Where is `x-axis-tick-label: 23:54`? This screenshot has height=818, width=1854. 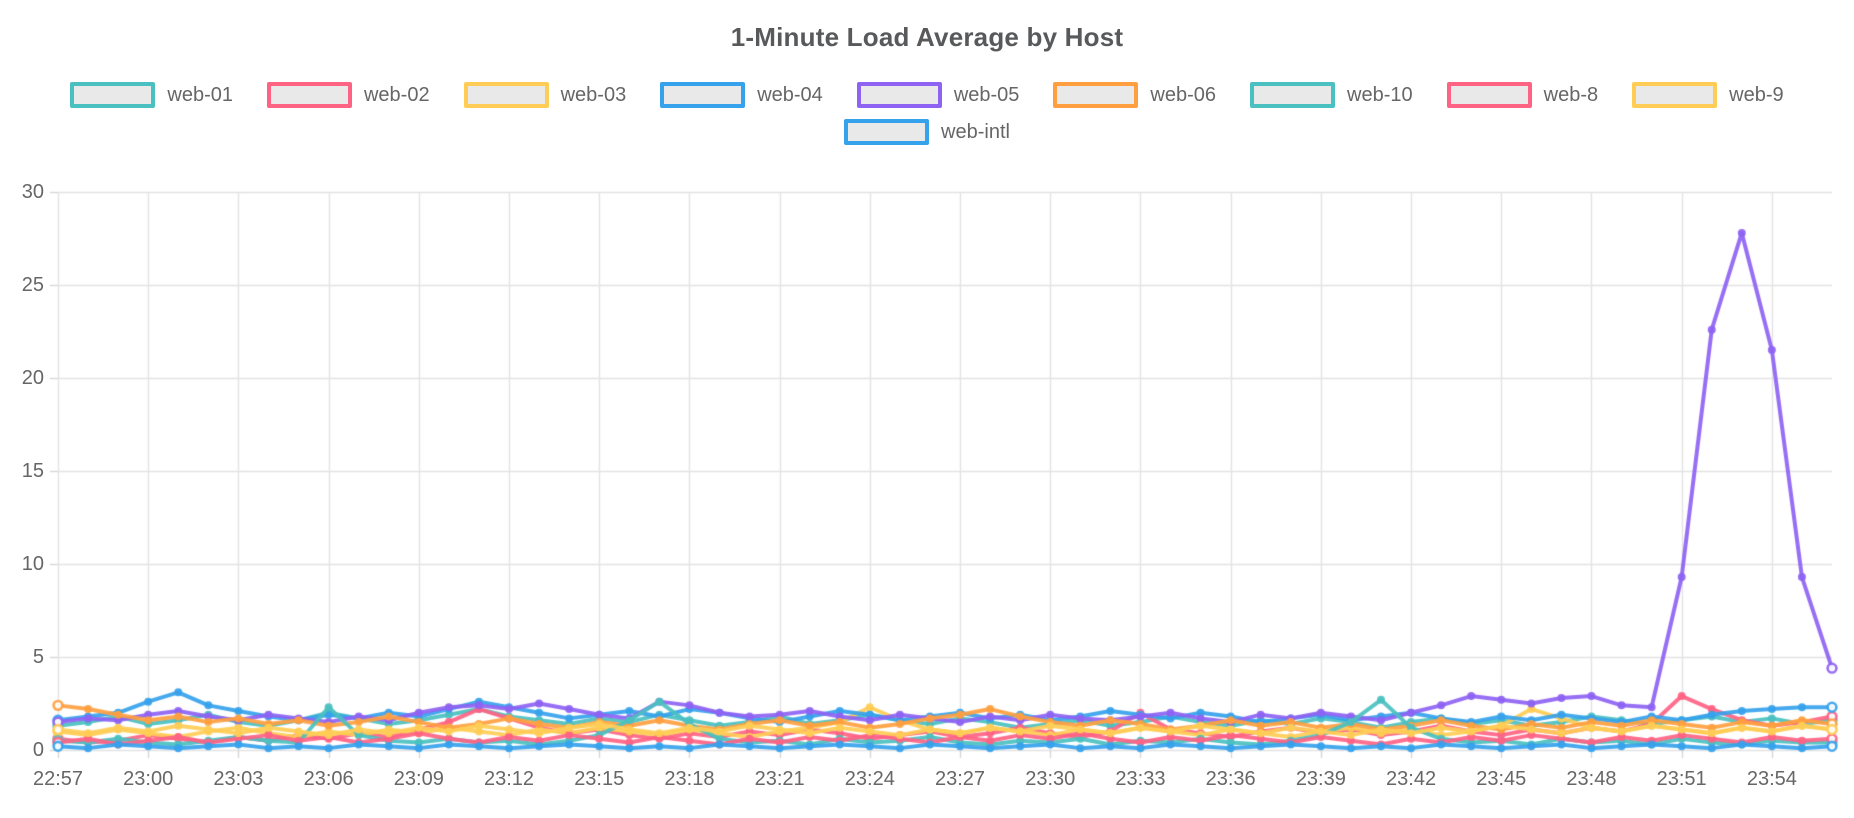 x-axis-tick-label: 23:54 is located at coordinates (1771, 779).